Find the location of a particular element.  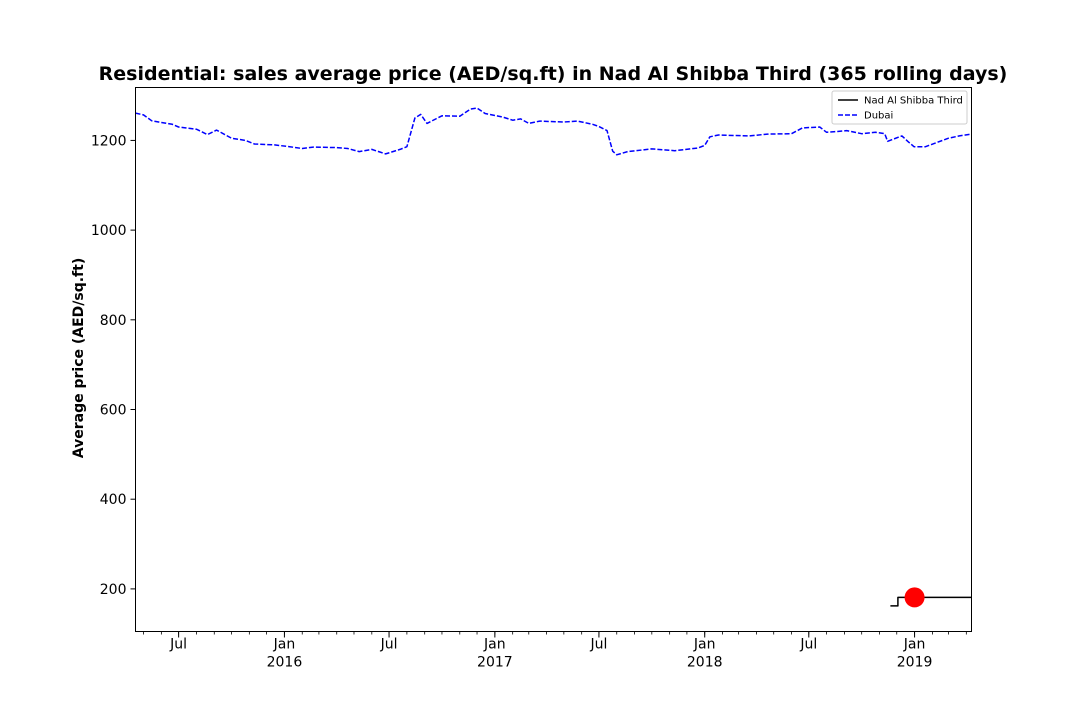

y-tick-label: 1200 is located at coordinates (109, 141).